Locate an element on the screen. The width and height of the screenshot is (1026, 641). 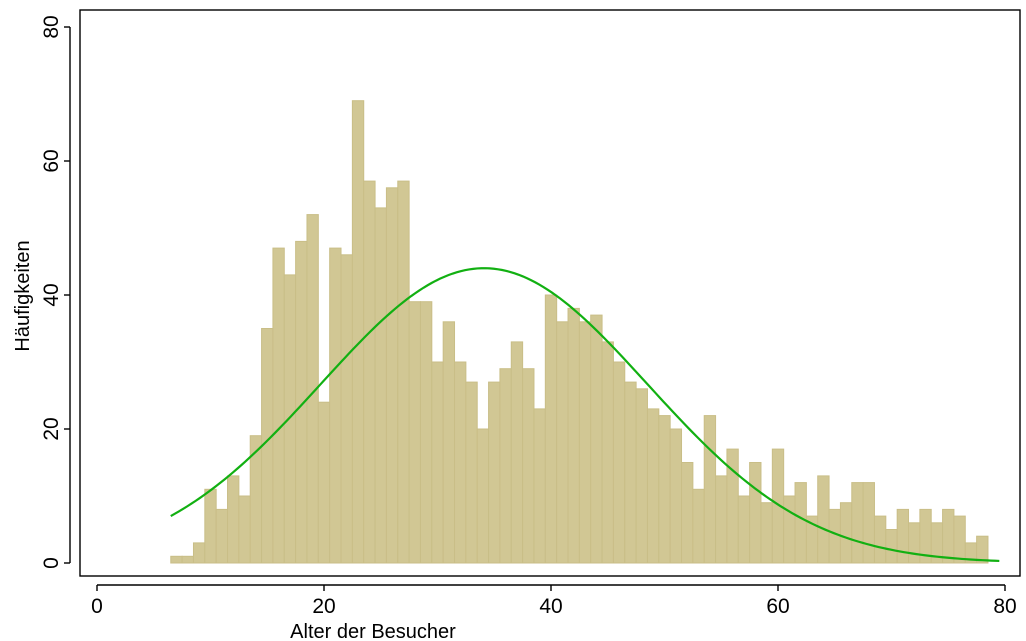
y-axis-title: Häufigkeiten is located at coordinates (23, 295).